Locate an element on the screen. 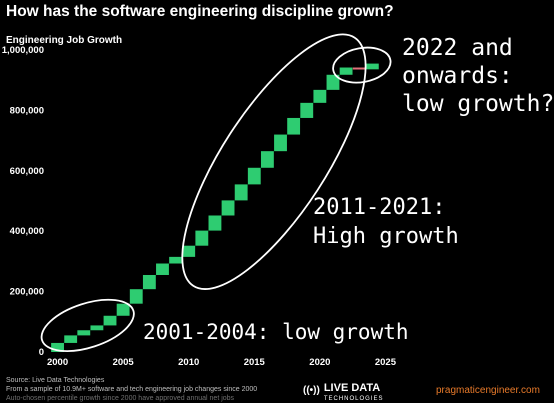 The width and height of the screenshot is (554, 403). x-tick-label: 2000 is located at coordinates (57, 362).